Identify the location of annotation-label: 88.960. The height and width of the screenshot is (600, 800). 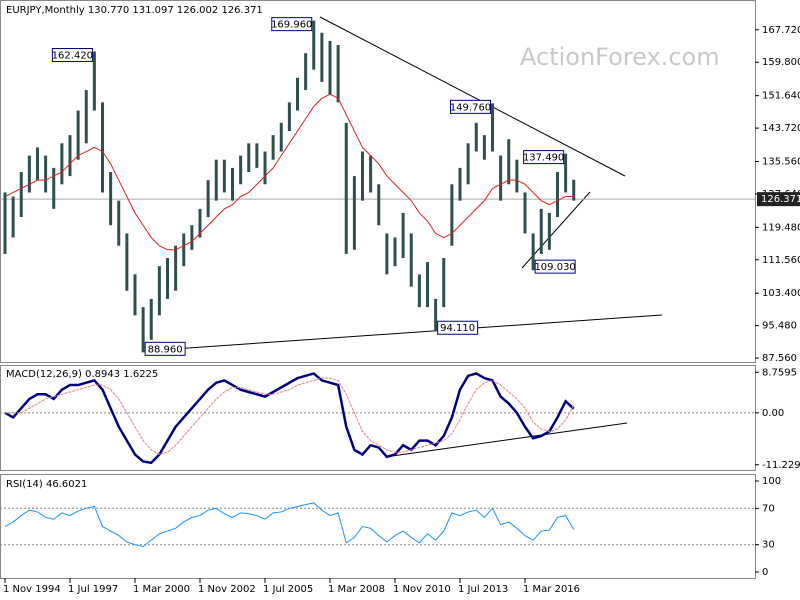
(165, 349).